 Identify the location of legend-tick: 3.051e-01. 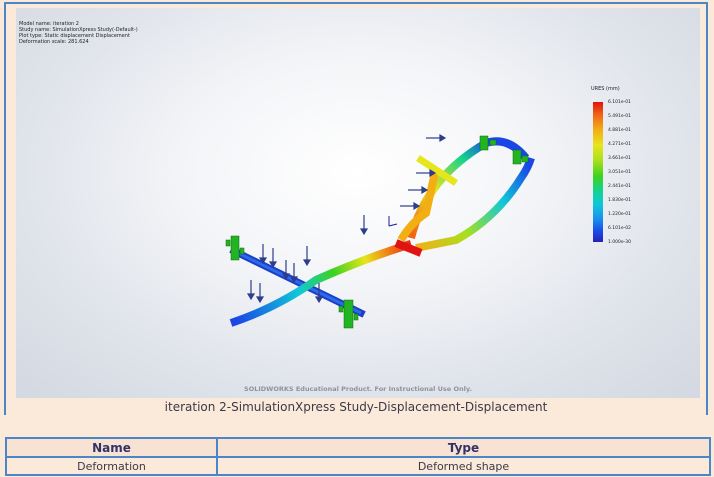
(620, 172).